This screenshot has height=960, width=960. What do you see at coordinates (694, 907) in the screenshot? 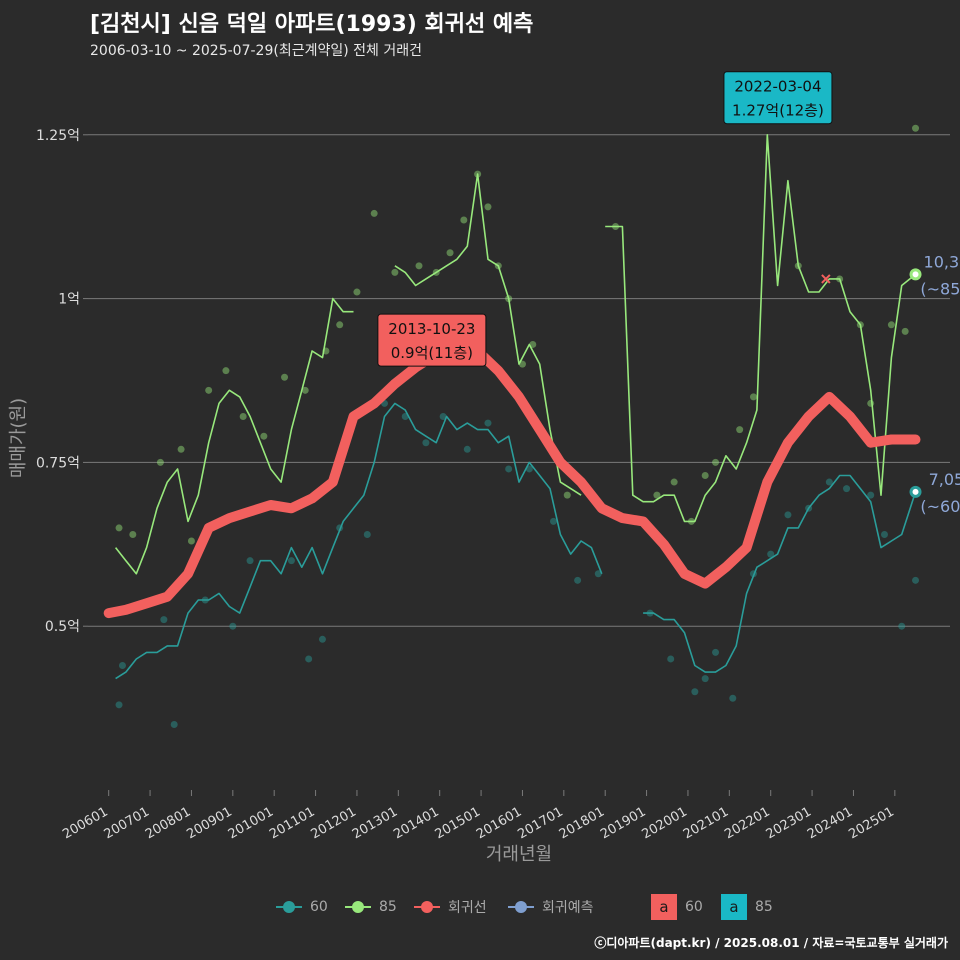
I see `legend-box-label-60: 60` at bounding box center [694, 907].